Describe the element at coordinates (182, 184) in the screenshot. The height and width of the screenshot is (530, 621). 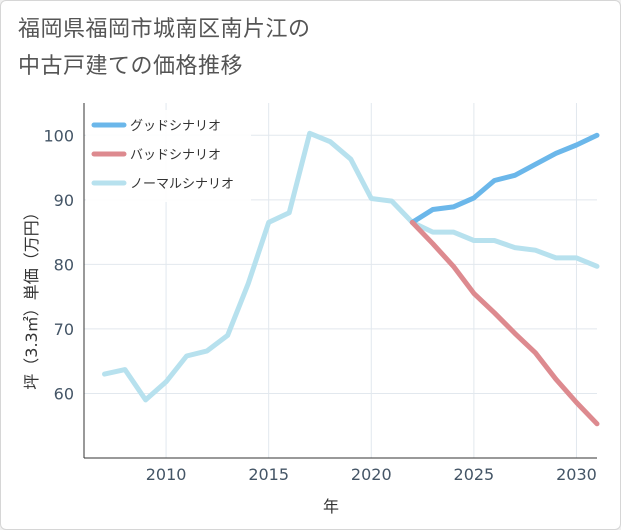
I see `legend-label: ノーマルシナリオ` at that location.